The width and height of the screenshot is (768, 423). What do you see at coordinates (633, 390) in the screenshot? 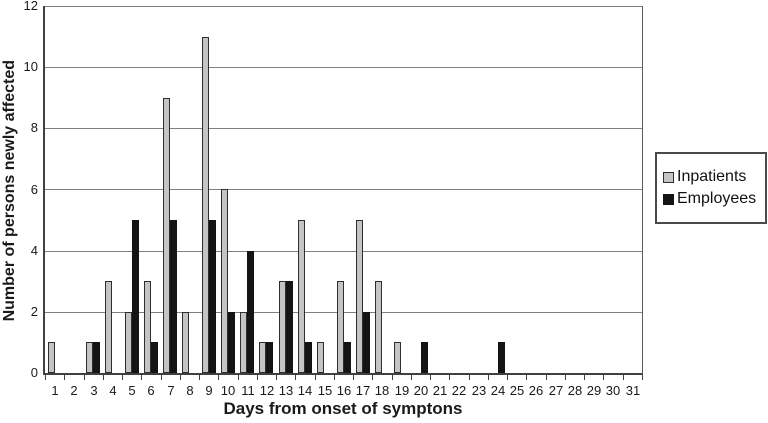
I see `x-tick-label-31: 31` at bounding box center [633, 390].